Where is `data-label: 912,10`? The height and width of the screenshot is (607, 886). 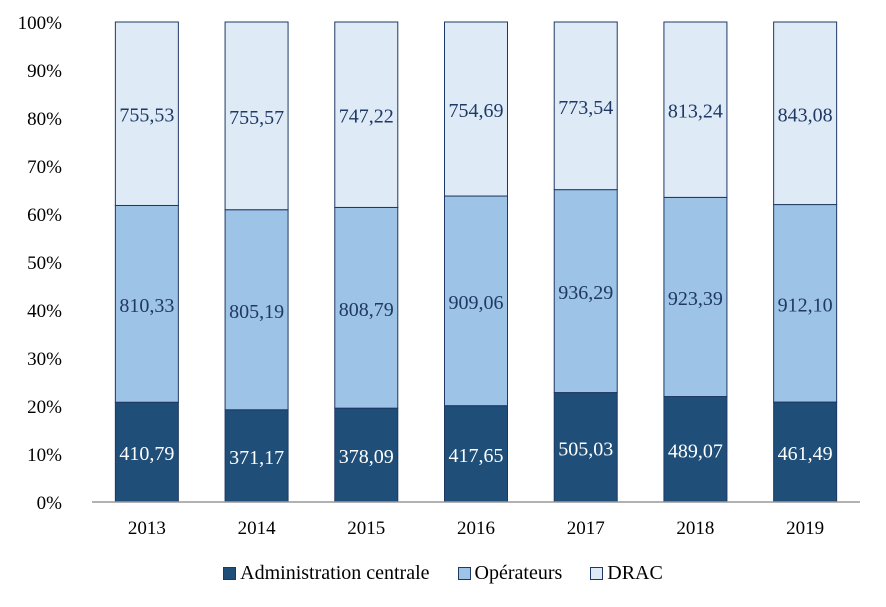 data-label: 912,10 is located at coordinates (805, 305).